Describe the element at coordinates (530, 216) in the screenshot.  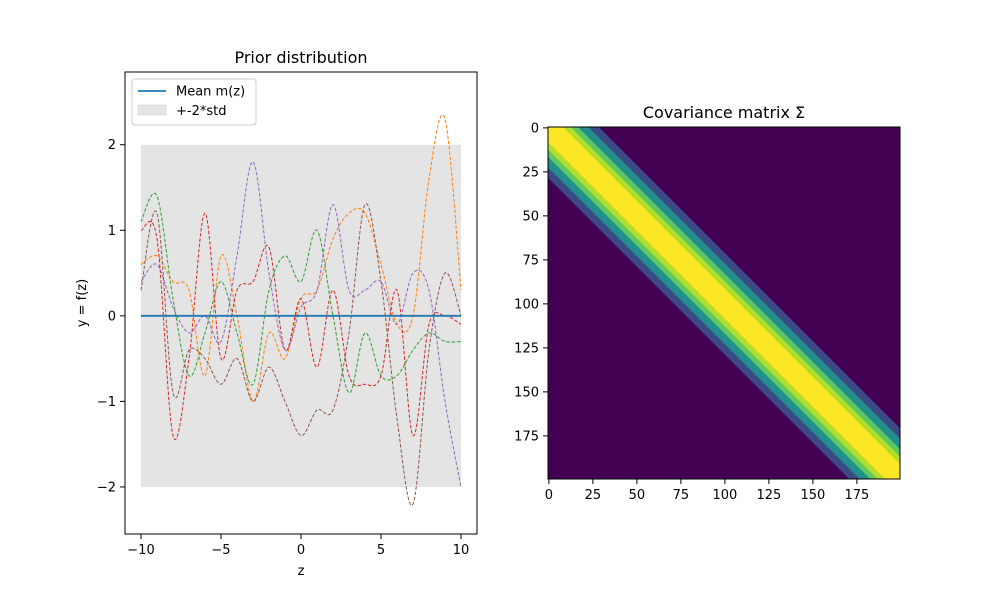
I see `covariance-y-tick-label: 50` at that location.